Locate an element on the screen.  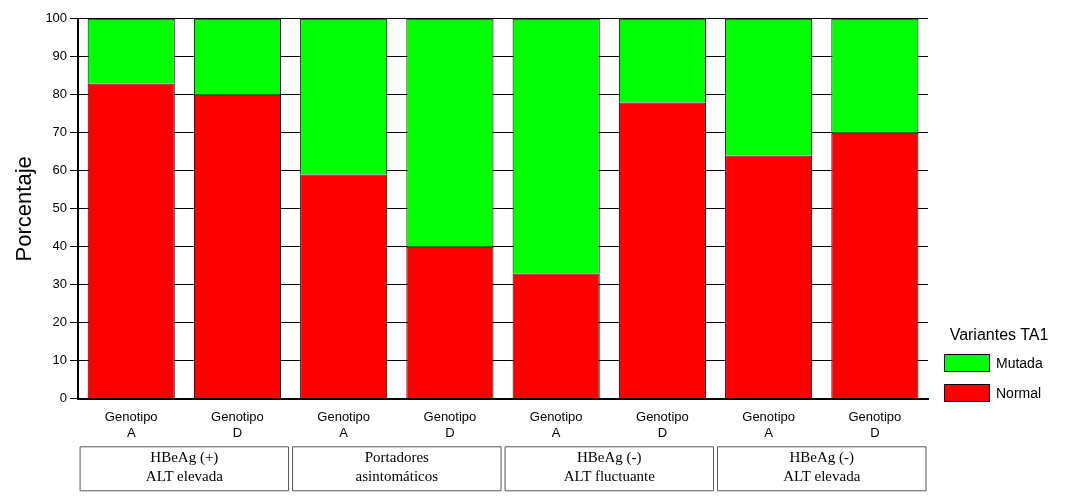
y-tick-label: 90 is located at coordinates (60, 56).